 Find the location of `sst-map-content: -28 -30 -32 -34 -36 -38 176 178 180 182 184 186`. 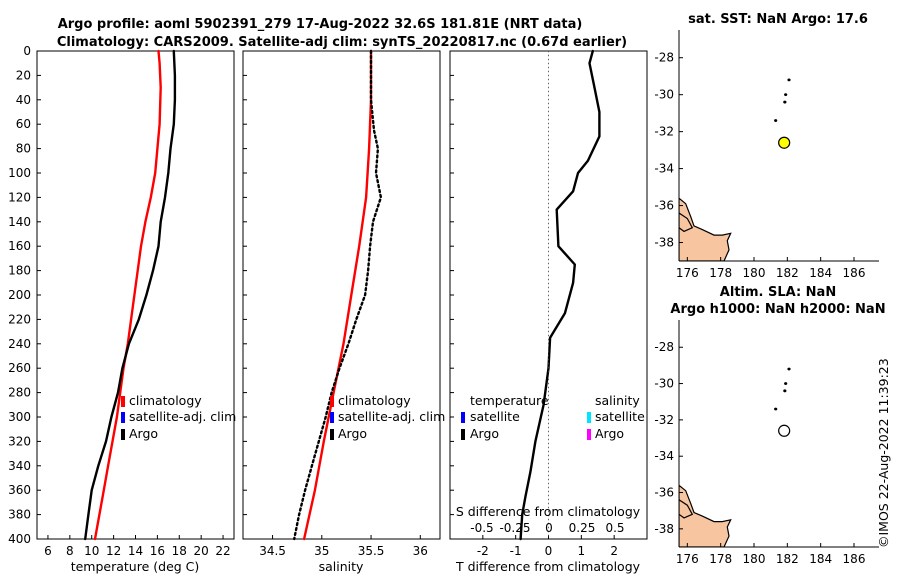

sst-map-content: -28 -30 -32 -34 -36 -38 176 178 180 182 184 186 is located at coordinates (766, 155).